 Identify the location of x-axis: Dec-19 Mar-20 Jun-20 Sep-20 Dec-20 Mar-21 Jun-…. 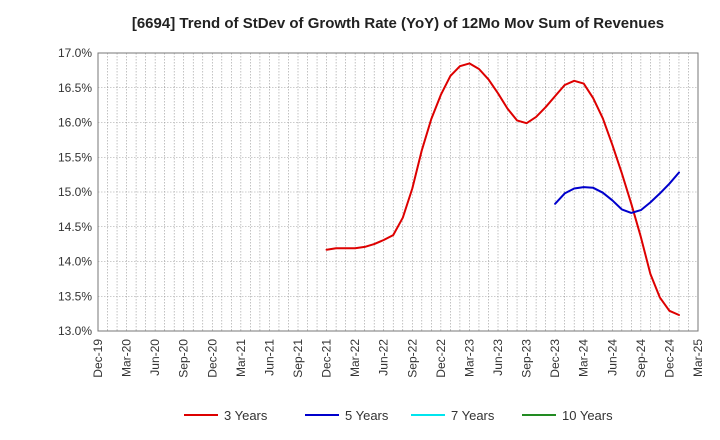
(398, 358).